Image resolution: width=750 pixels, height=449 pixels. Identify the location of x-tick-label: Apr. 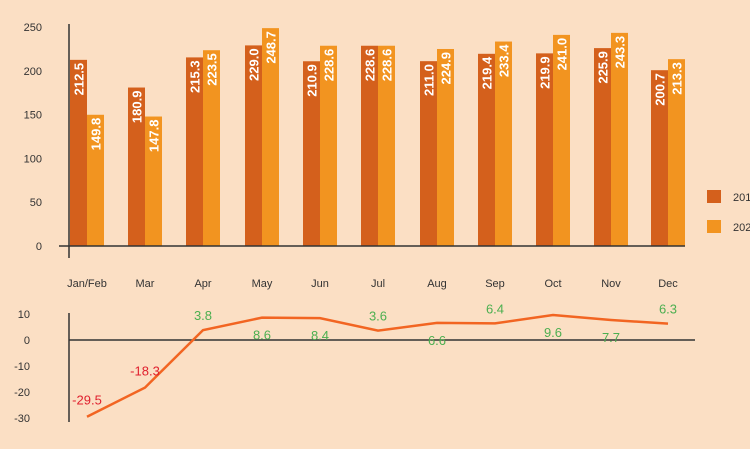
(202, 284).